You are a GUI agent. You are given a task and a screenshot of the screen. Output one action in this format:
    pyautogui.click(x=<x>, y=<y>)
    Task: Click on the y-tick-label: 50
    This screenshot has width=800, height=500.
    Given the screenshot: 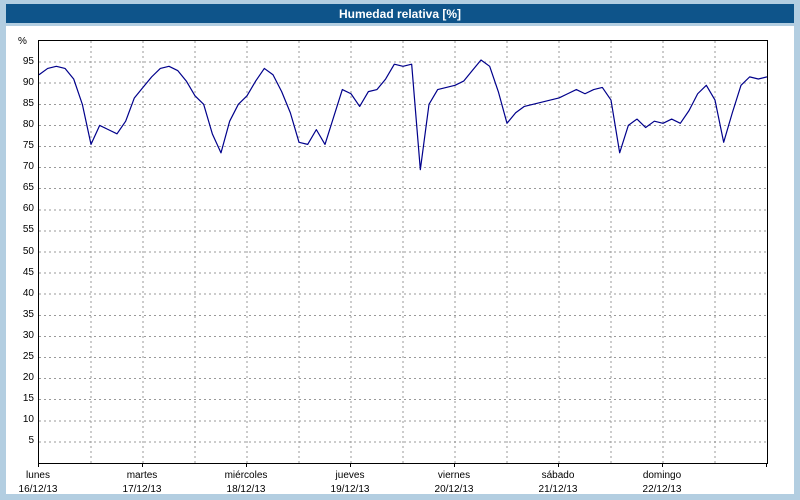 What is the action you would take?
    pyautogui.click(x=28, y=251)
    